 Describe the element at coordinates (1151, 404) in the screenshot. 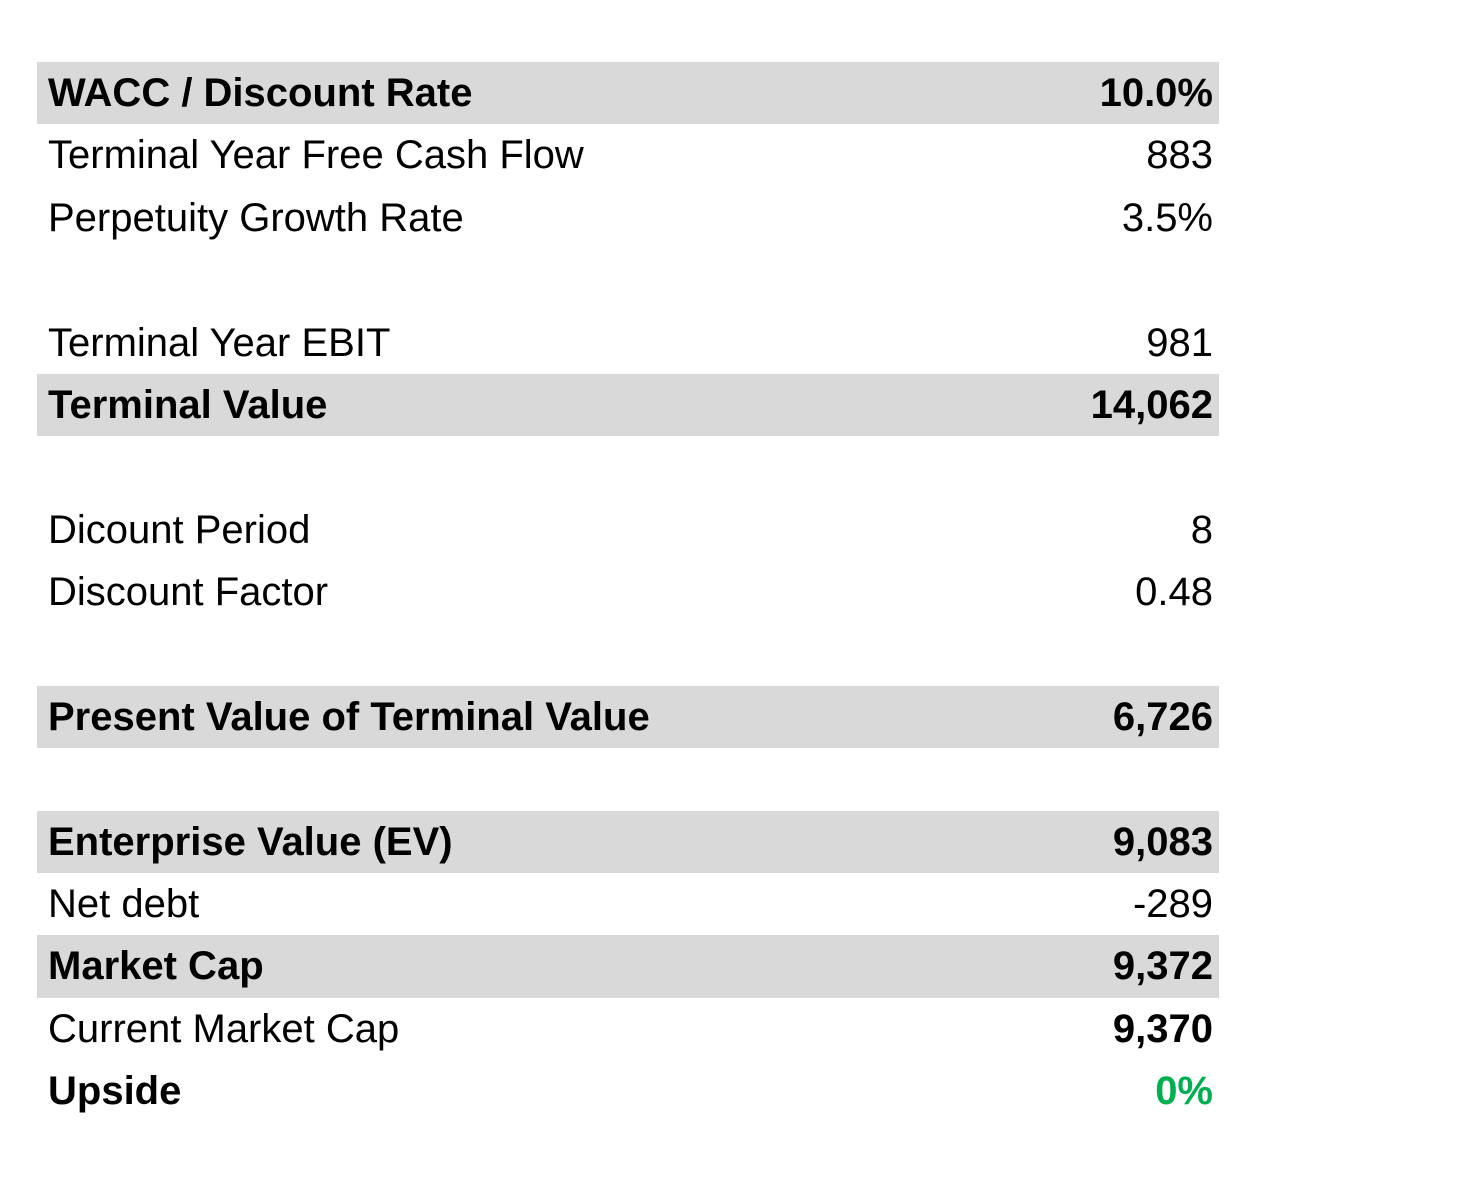

I see `terminal-value-value: 14,062` at that location.